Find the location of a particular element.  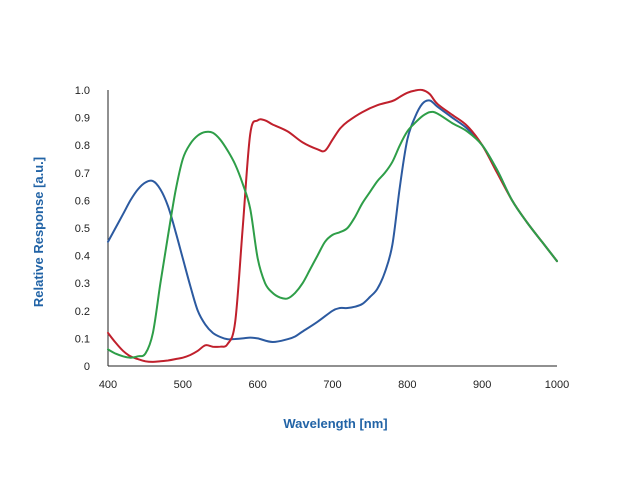

y-tick-label: 0.6 is located at coordinates (82, 201).